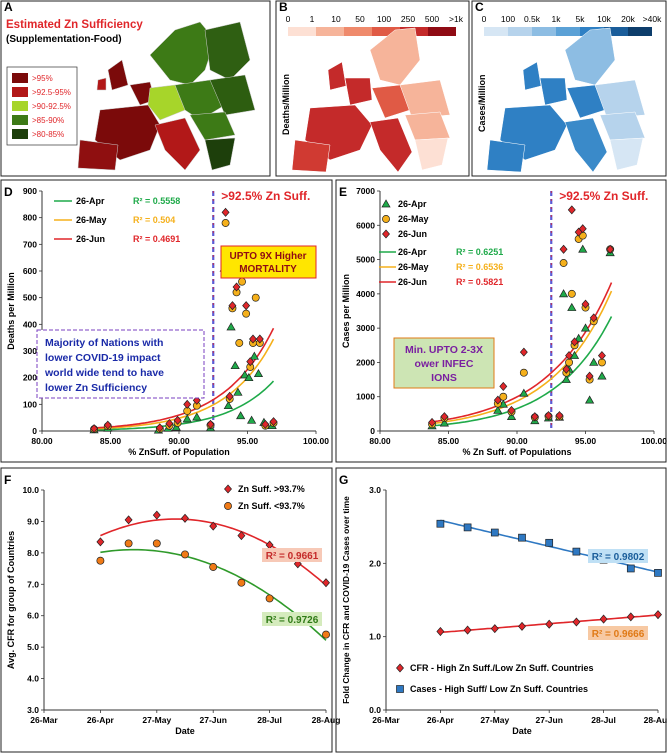  Describe the element at coordinates (375, 710) in the screenshot. I see `y-tick-label: 0.0` at that location.